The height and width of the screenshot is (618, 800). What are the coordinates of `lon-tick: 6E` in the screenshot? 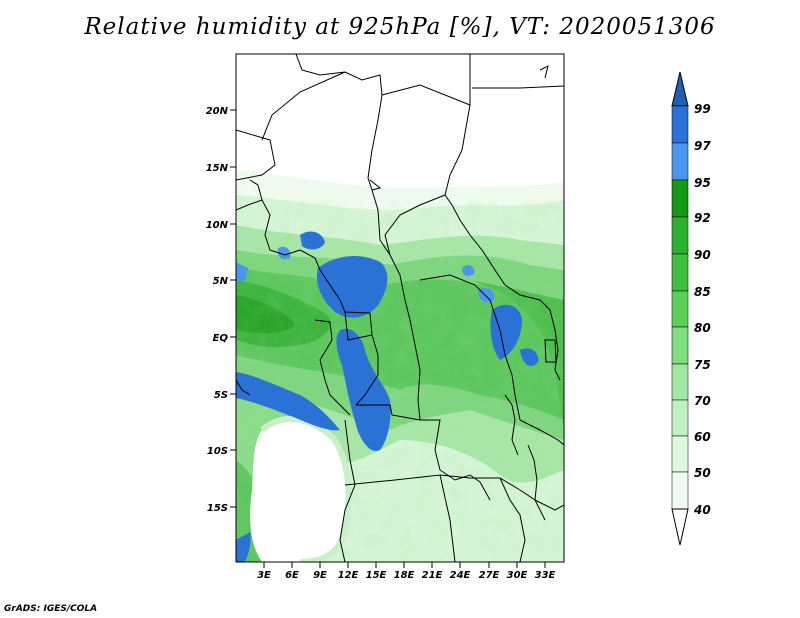 It's located at (292, 571).